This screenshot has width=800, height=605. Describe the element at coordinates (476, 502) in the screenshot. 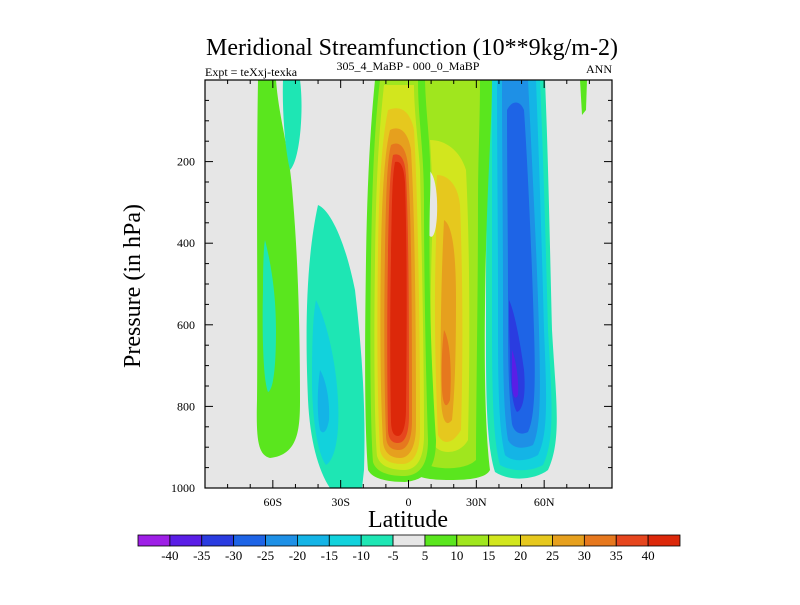

I see `x-tick-label: 30N` at that location.